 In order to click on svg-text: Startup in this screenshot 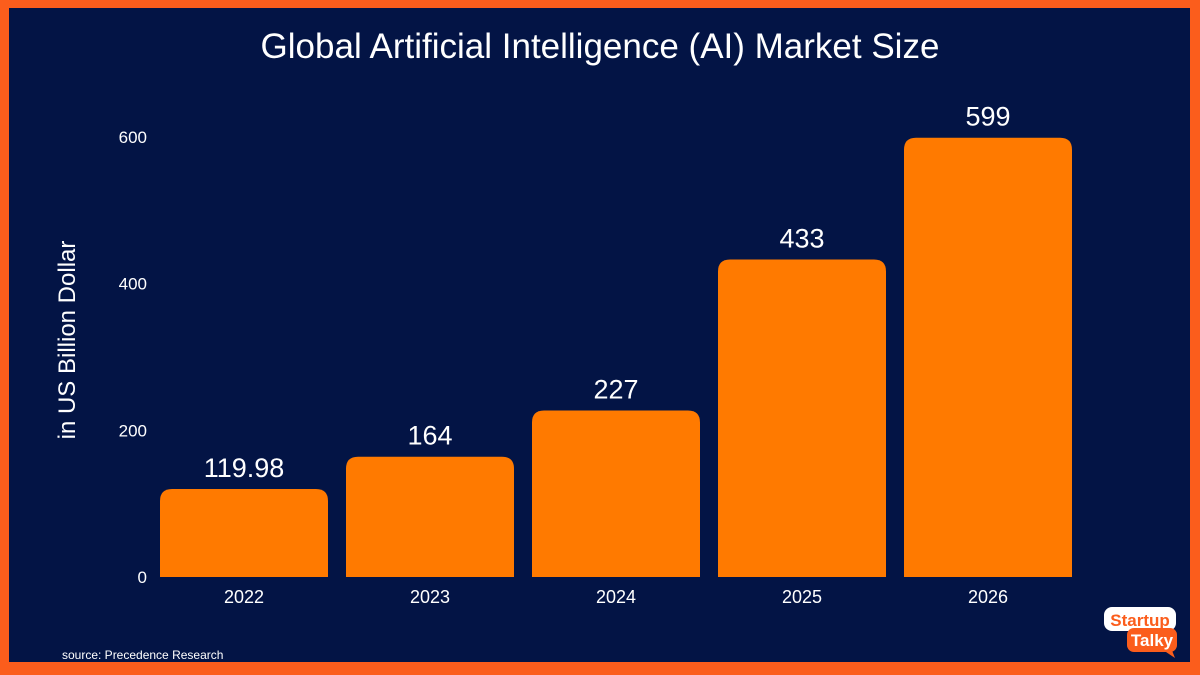, I will do `click(1140, 620)`.